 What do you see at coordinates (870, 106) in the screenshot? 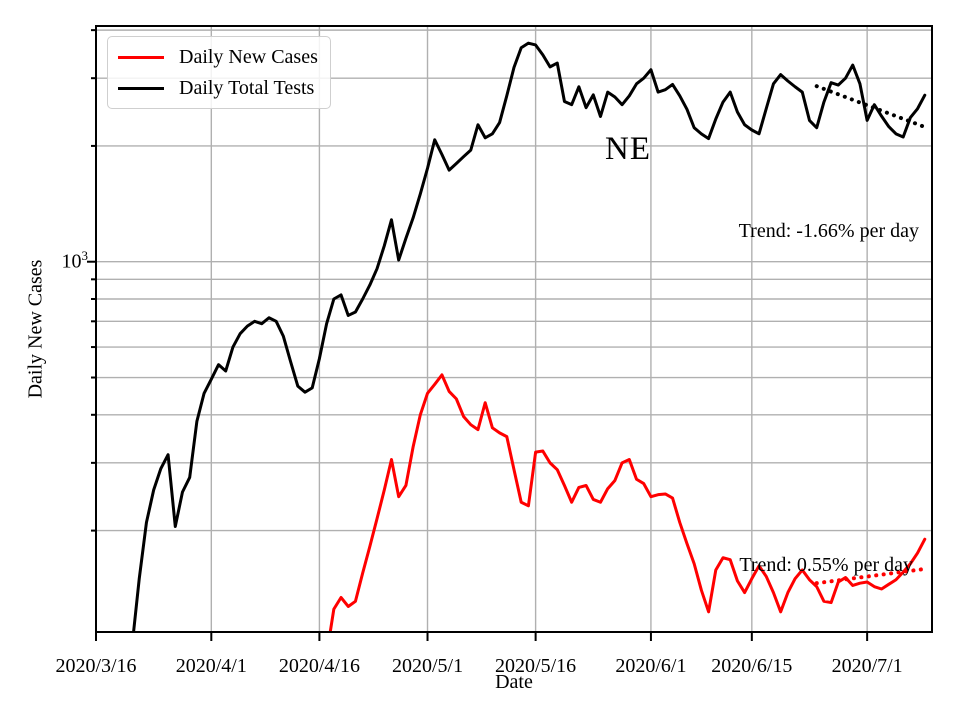
I see `trend-line-daily-total-tests` at bounding box center [870, 106].